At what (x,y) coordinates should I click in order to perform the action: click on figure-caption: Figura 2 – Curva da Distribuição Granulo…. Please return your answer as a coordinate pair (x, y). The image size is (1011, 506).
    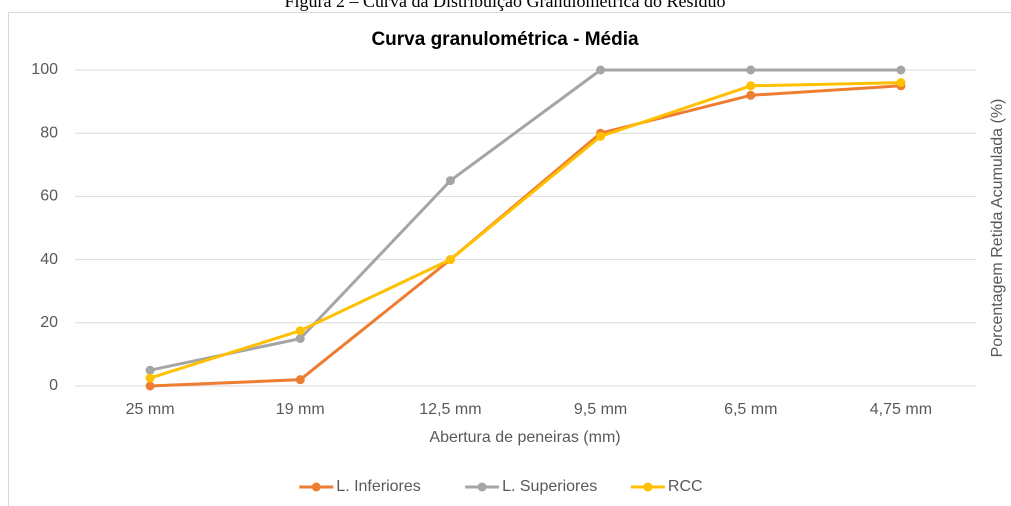
    Looking at the image, I should click on (505, 5).